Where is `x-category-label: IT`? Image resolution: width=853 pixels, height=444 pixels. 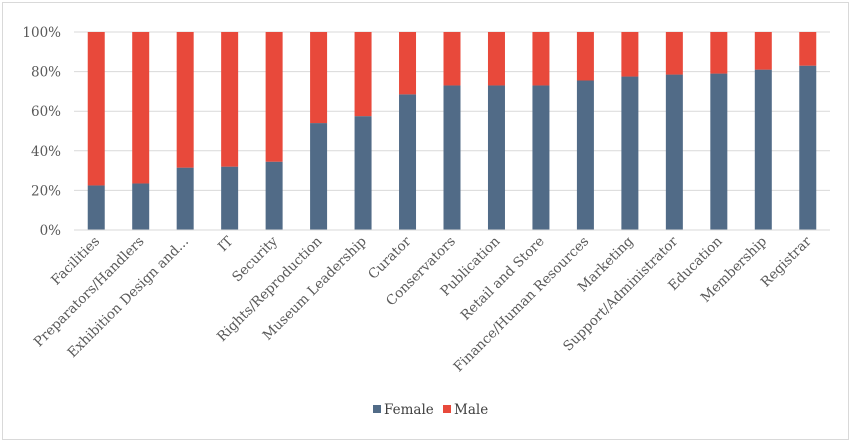
x-category-label: IT is located at coordinates (225, 244).